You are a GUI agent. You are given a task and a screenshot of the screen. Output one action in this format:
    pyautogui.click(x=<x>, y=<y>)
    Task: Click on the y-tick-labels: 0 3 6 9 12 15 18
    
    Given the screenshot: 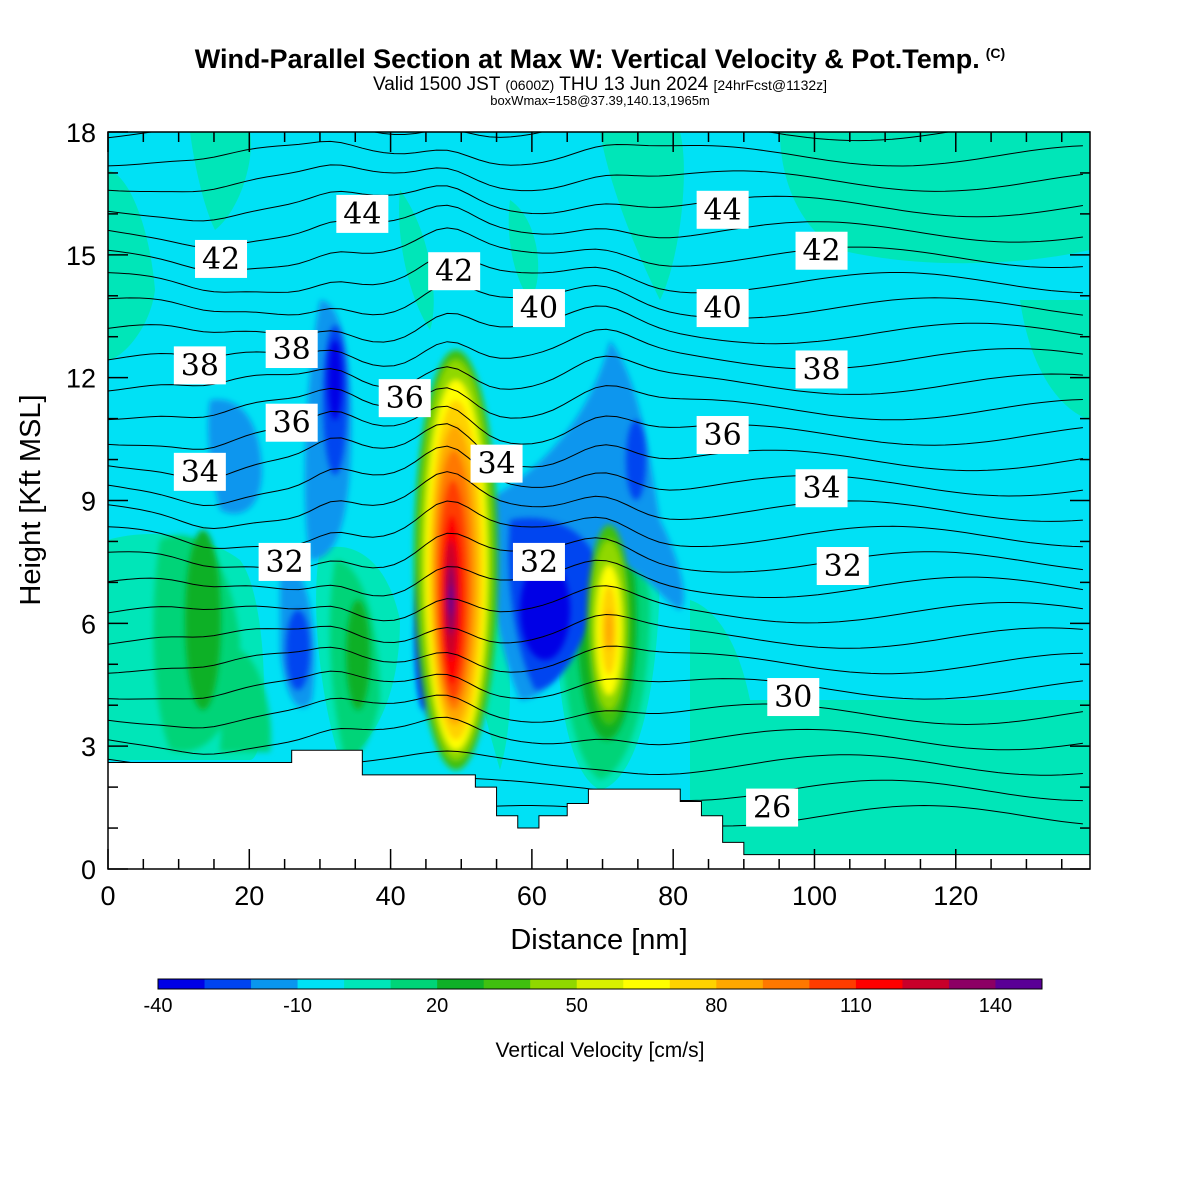 What is the action you would take?
    pyautogui.click(x=81, y=501)
    